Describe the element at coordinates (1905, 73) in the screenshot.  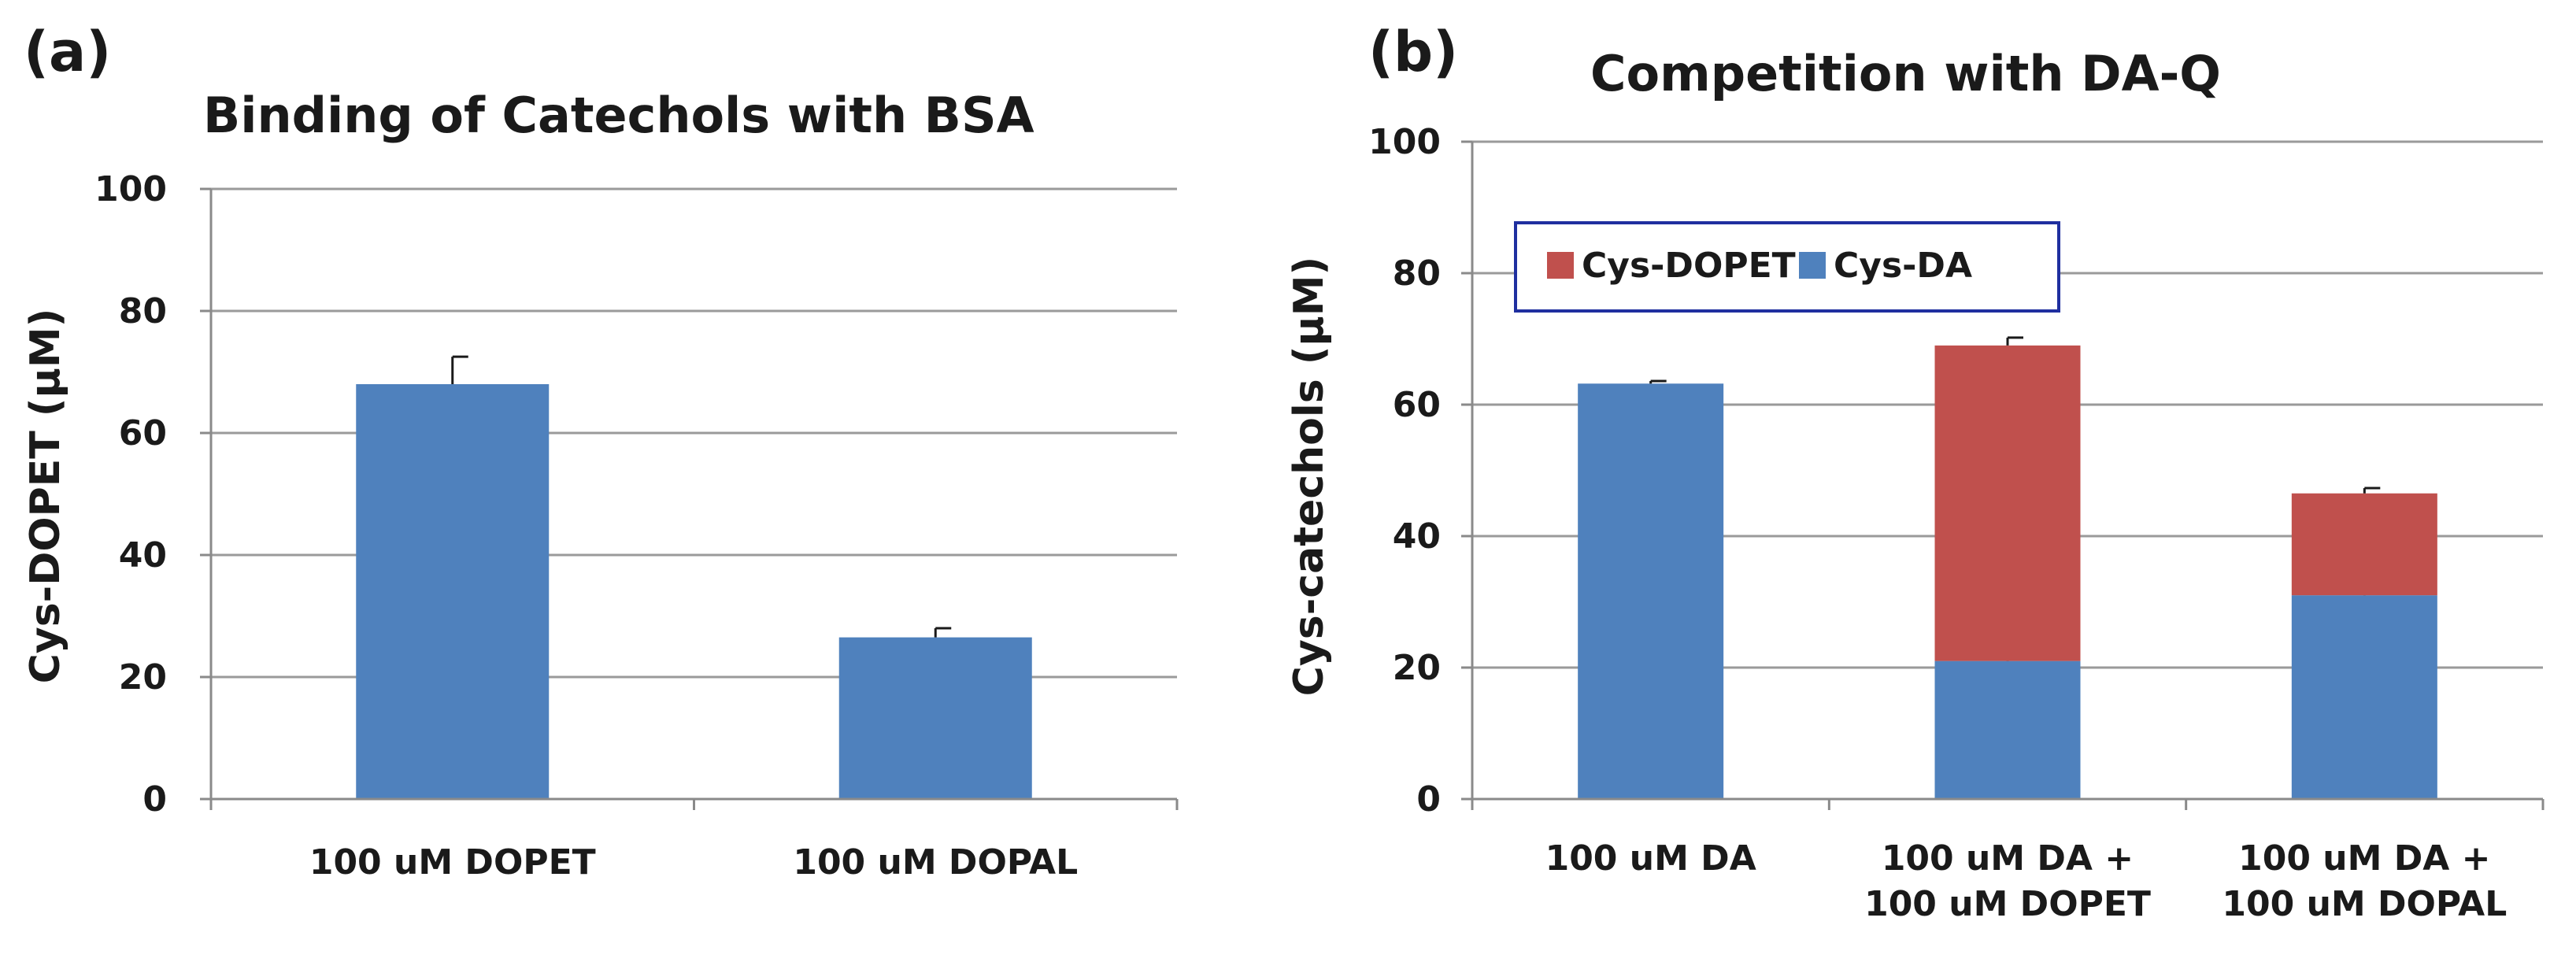
I see `panel-b-title: Competition with DA-Q` at that location.